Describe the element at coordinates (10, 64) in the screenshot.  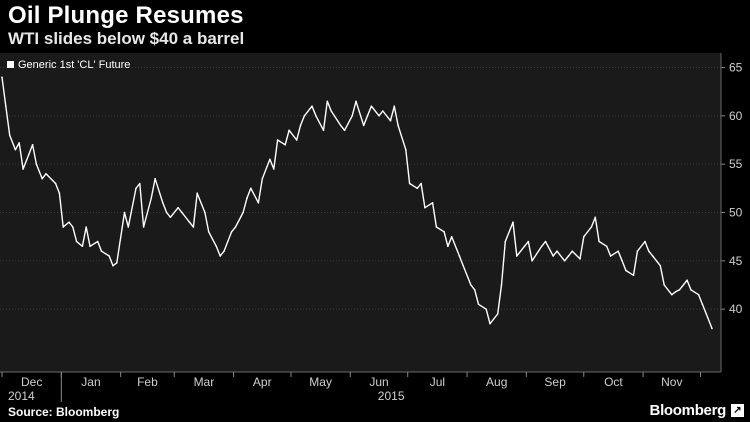
I see `legend-swatch` at that location.